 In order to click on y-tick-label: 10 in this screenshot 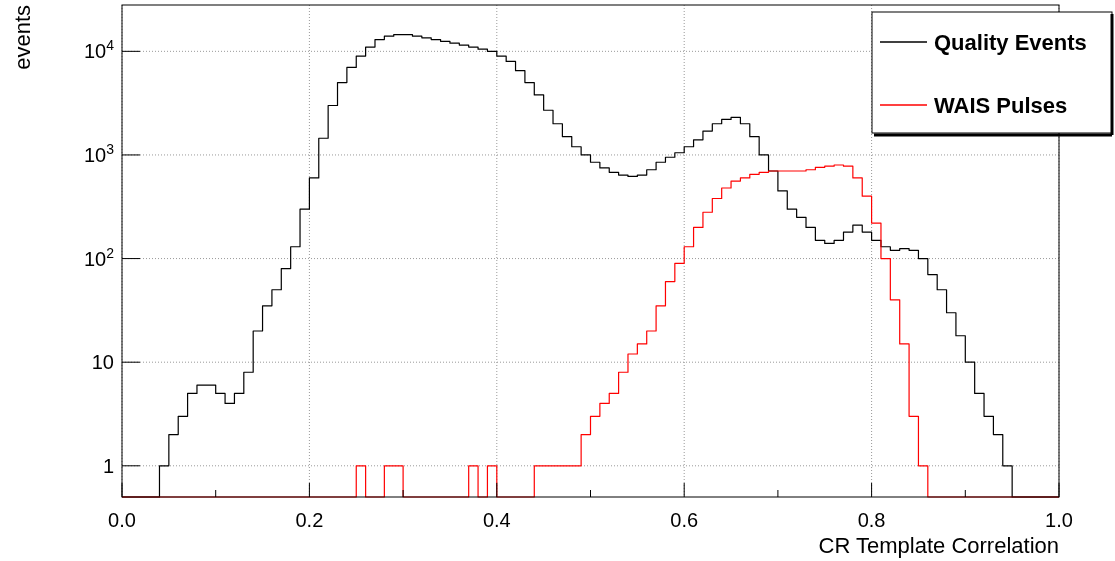, I will do `click(102, 362)`.